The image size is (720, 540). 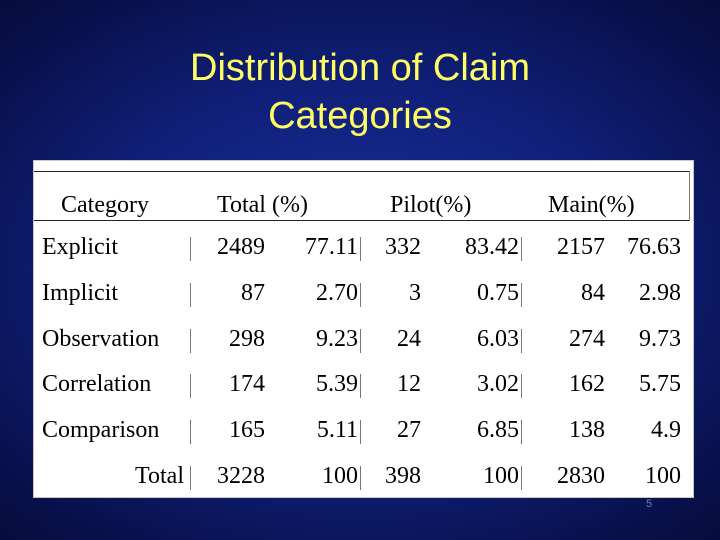 What do you see at coordinates (409, 430) in the screenshot?
I see `table-cell: 27` at bounding box center [409, 430].